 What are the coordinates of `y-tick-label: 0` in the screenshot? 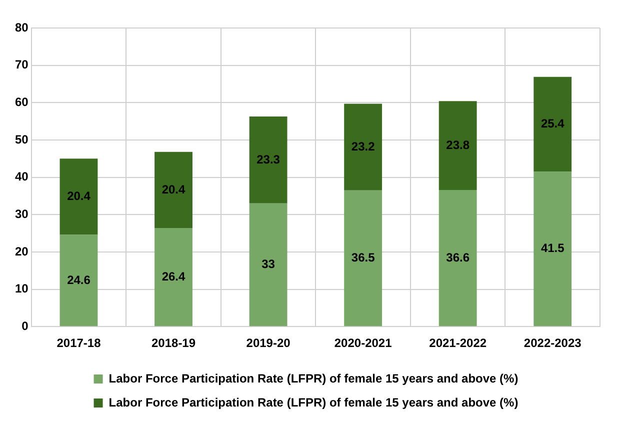 It's located at (25, 325).